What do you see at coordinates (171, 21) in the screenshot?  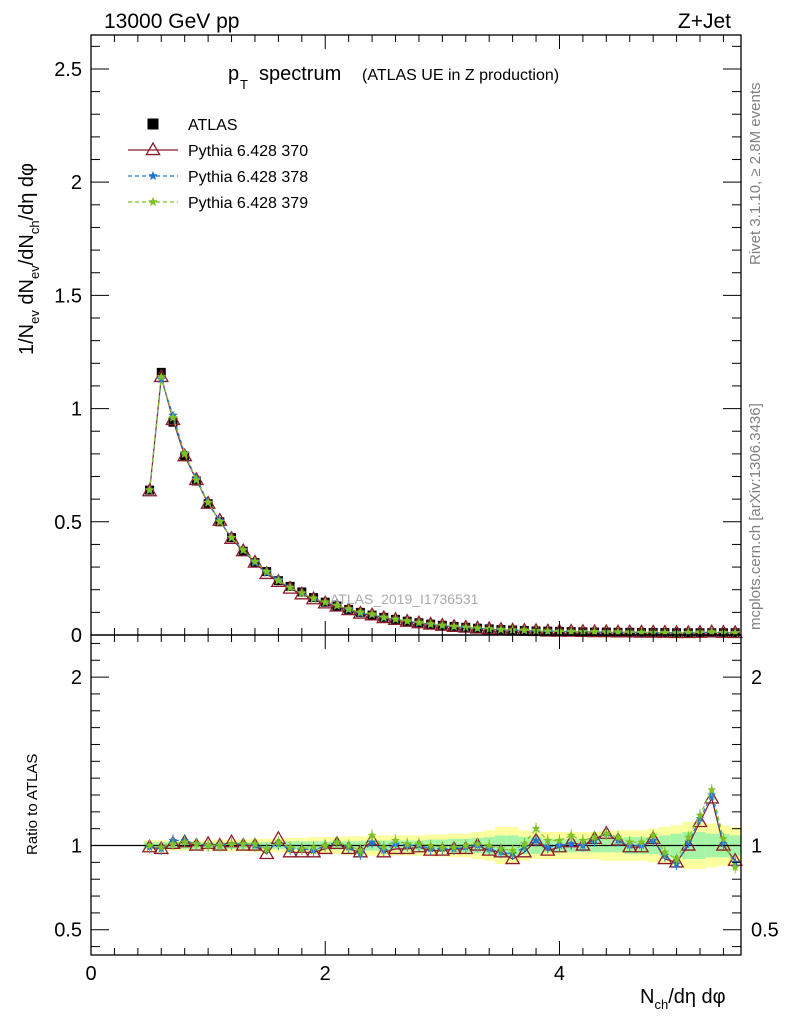 I see `header-left: 13000 GeV pp` at bounding box center [171, 21].